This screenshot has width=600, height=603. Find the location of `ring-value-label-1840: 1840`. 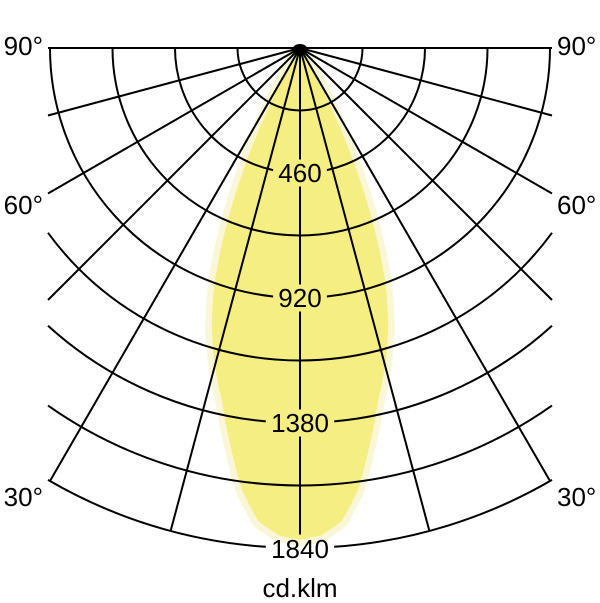

ring-value-label-1840: 1840 is located at coordinates (300, 549).